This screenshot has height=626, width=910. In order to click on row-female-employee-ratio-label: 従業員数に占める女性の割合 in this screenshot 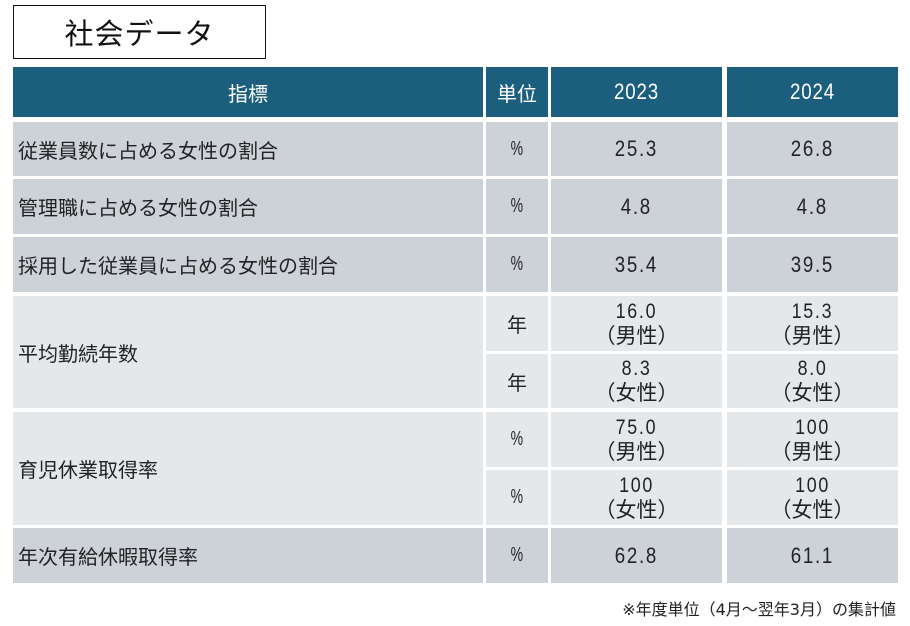, I will do `click(248, 149)`.